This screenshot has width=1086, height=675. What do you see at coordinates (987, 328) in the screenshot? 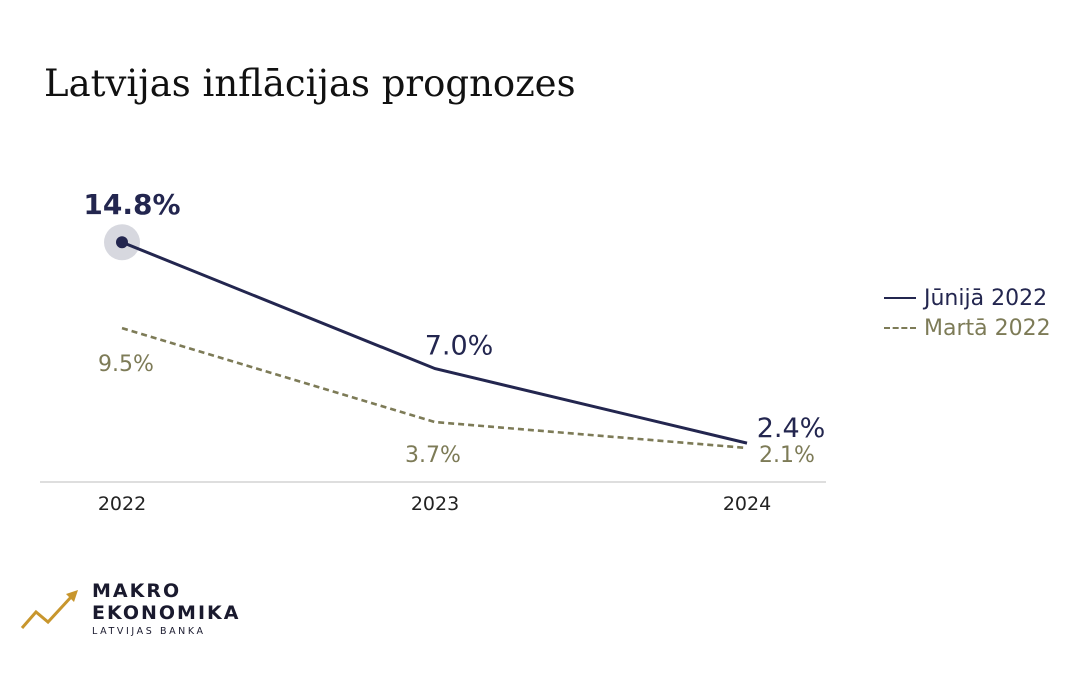
I see `legend-label-march: Martā 2022` at bounding box center [987, 328].